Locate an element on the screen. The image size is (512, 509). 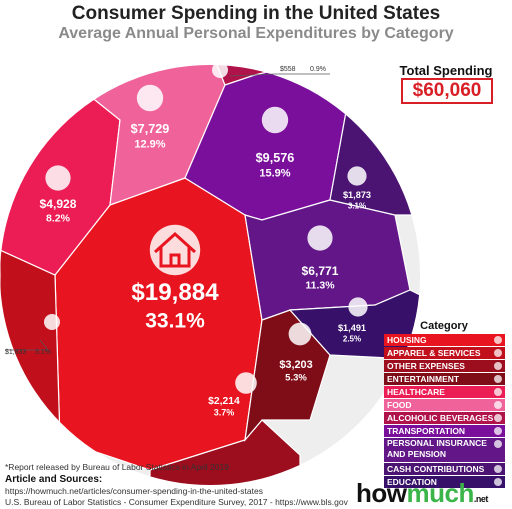
house-icon is located at coordinates (498, 340).